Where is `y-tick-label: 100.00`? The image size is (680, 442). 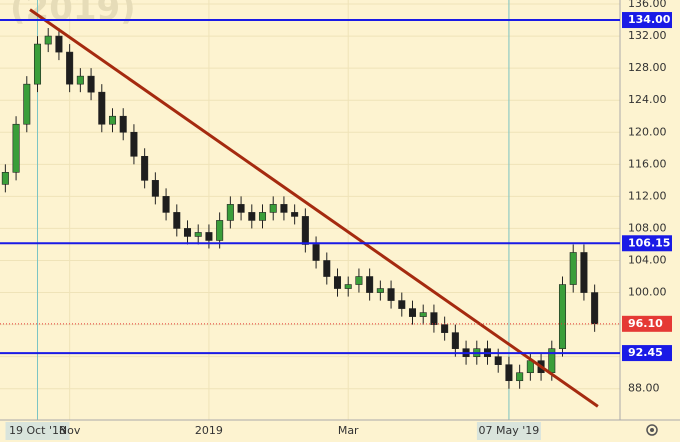
y-tick-label: 100.00 is located at coordinates (647, 292).